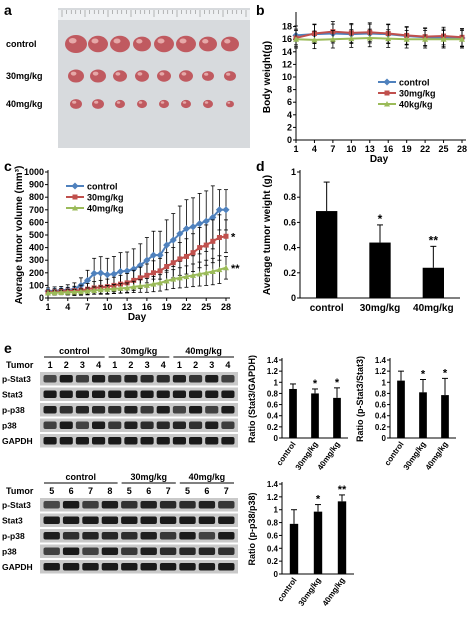  Describe the element at coordinates (16, 379) in the screenshot. I see `blot-row-label: p-Stat3` at that location.